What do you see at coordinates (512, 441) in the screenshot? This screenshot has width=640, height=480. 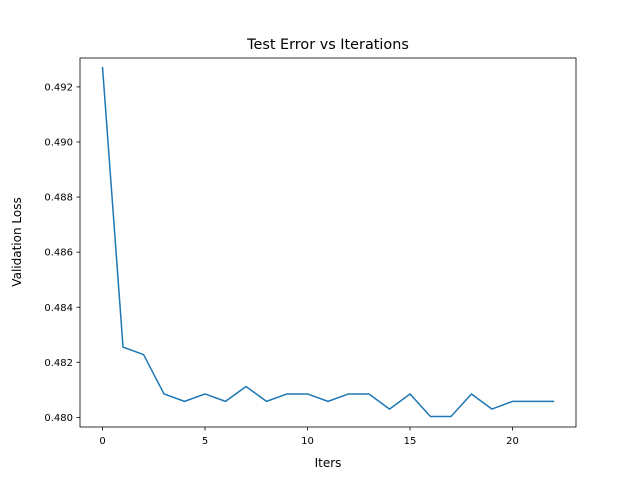 I see `x-tick-label-4: 20` at bounding box center [512, 441].